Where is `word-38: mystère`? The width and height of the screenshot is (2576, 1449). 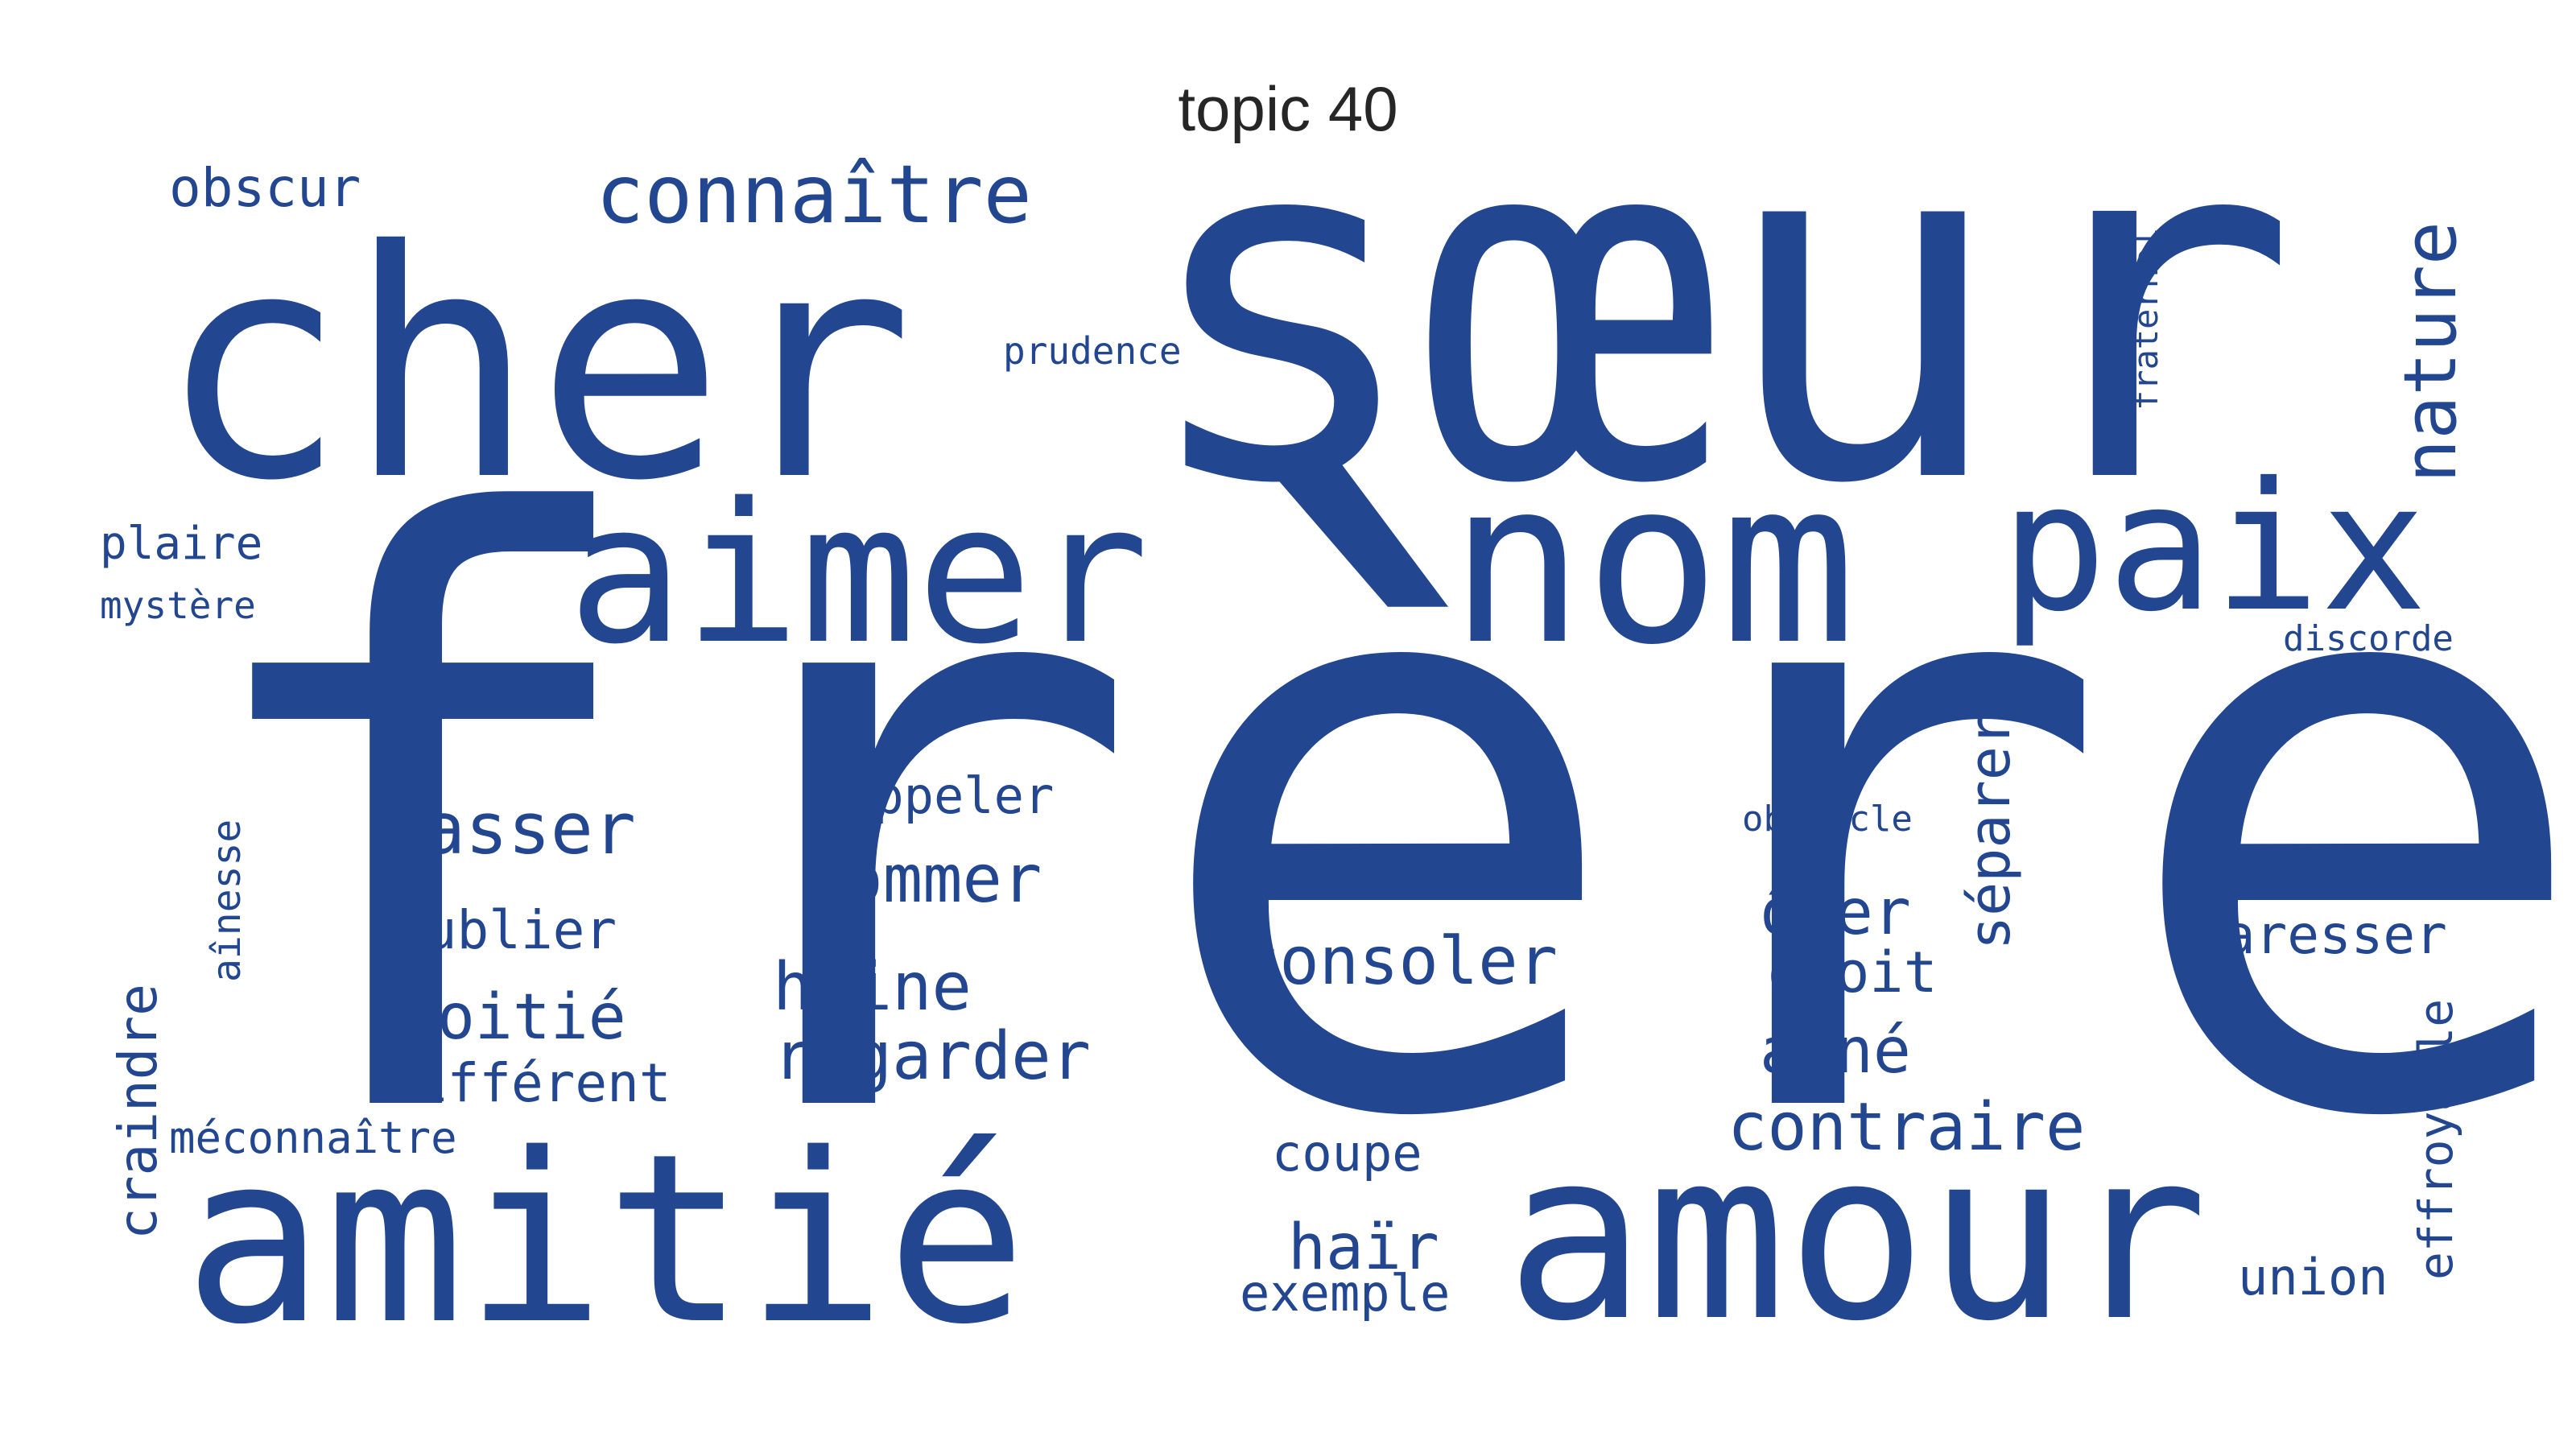 word-38: mystère is located at coordinates (178, 605).